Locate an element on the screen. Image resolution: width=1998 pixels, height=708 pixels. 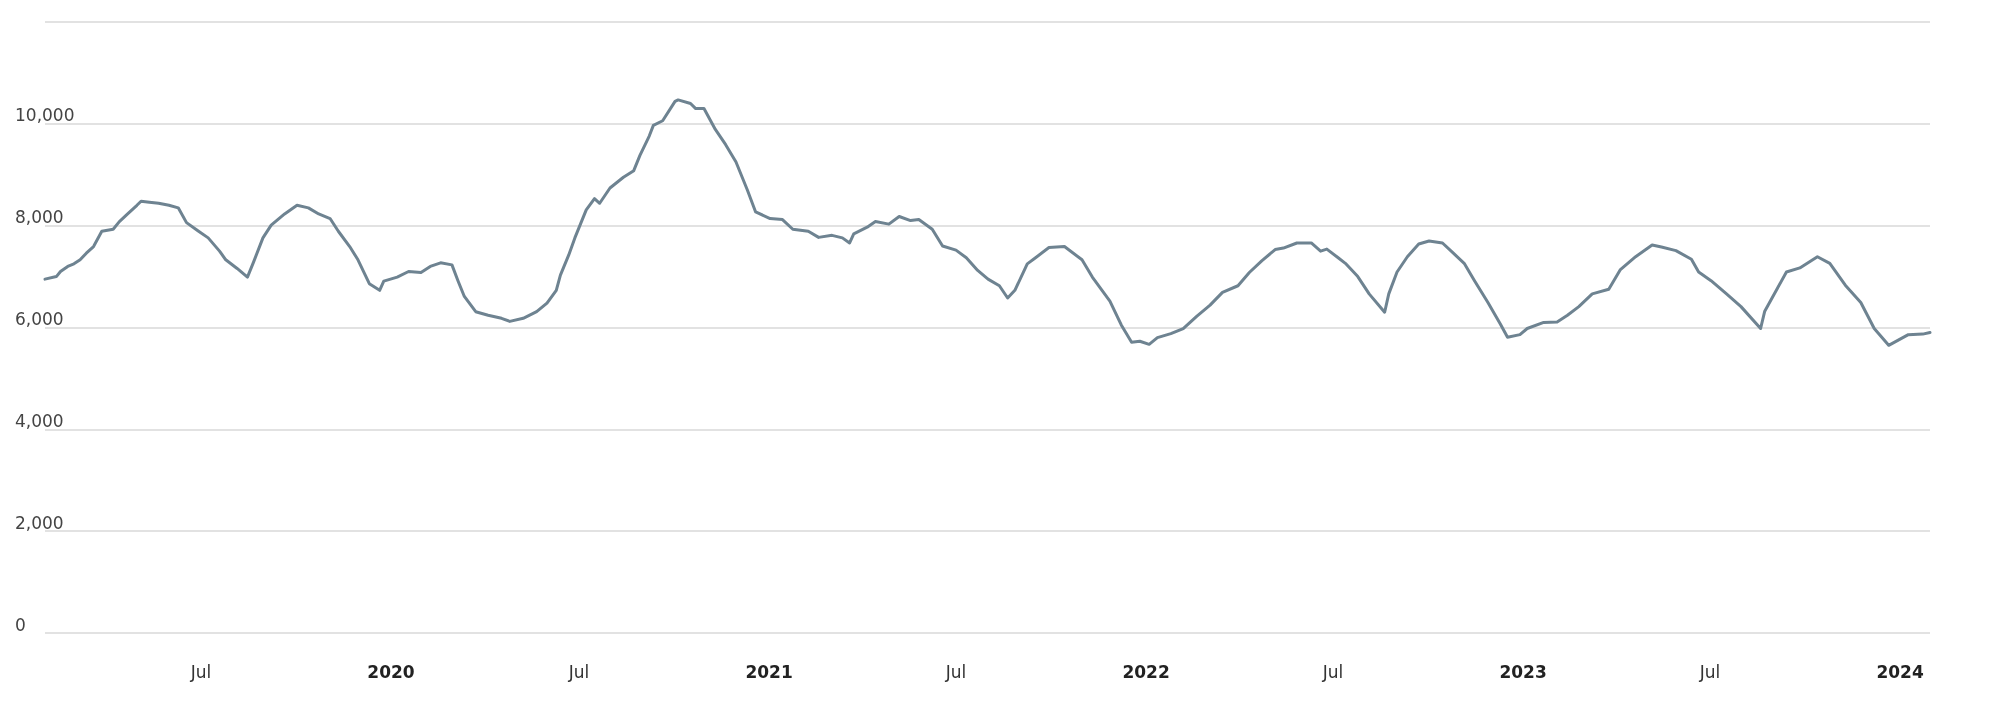
x-tick-label: 2023 is located at coordinates (1523, 671).